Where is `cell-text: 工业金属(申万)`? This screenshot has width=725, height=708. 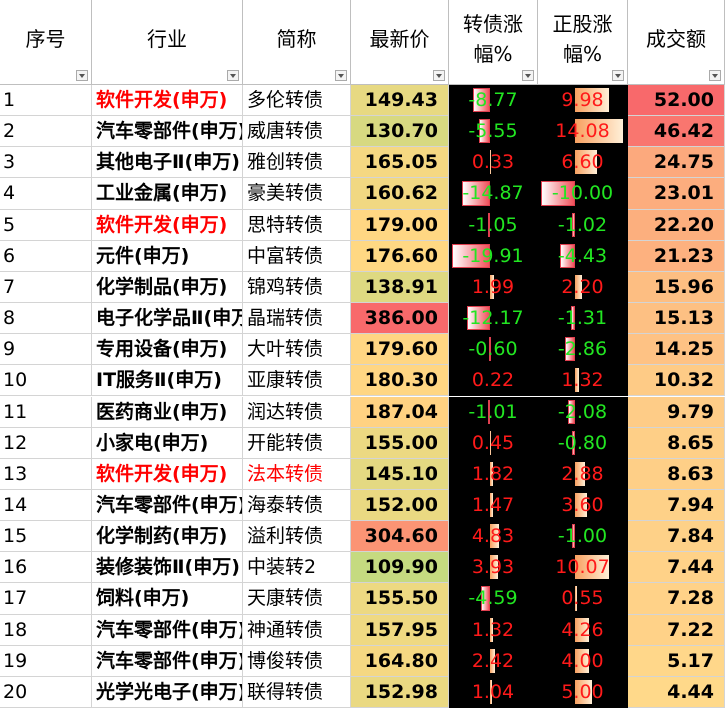
cell-text: 工业金属(申万) is located at coordinates (162, 193).